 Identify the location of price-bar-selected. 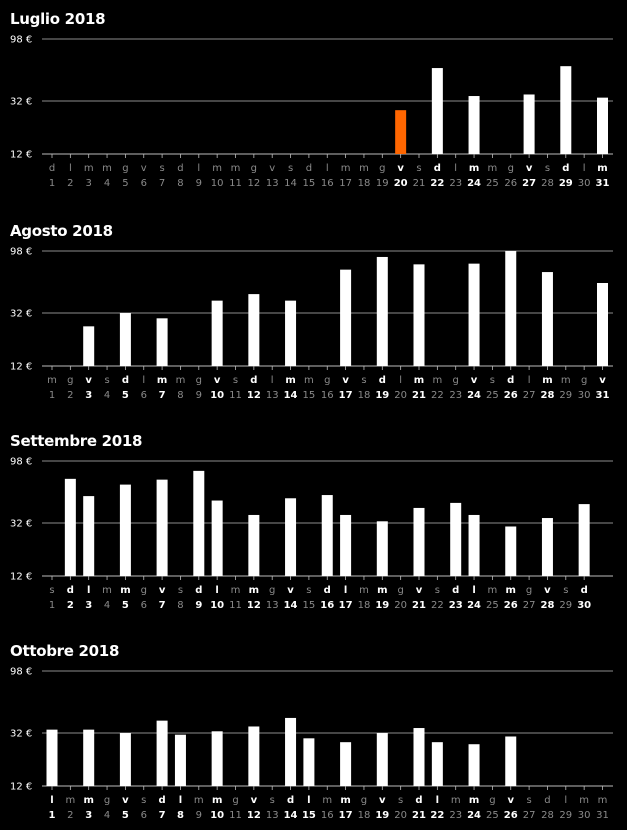
(401, 132).